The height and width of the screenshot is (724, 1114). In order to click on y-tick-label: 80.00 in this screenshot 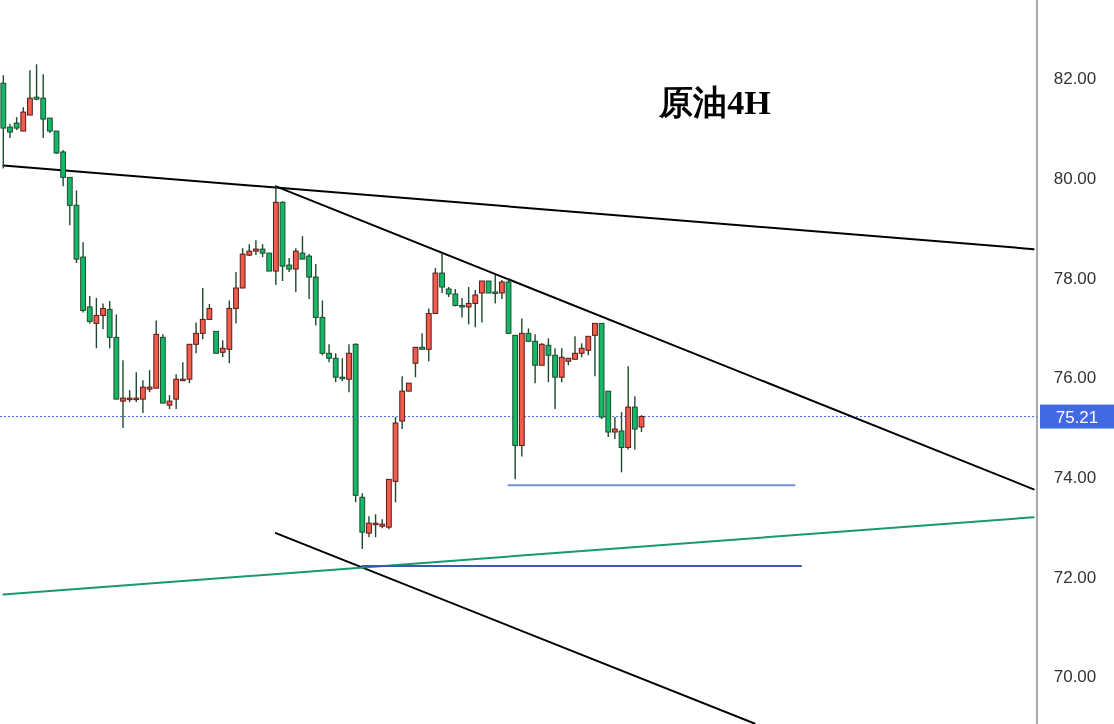, I will do `click(1075, 178)`.